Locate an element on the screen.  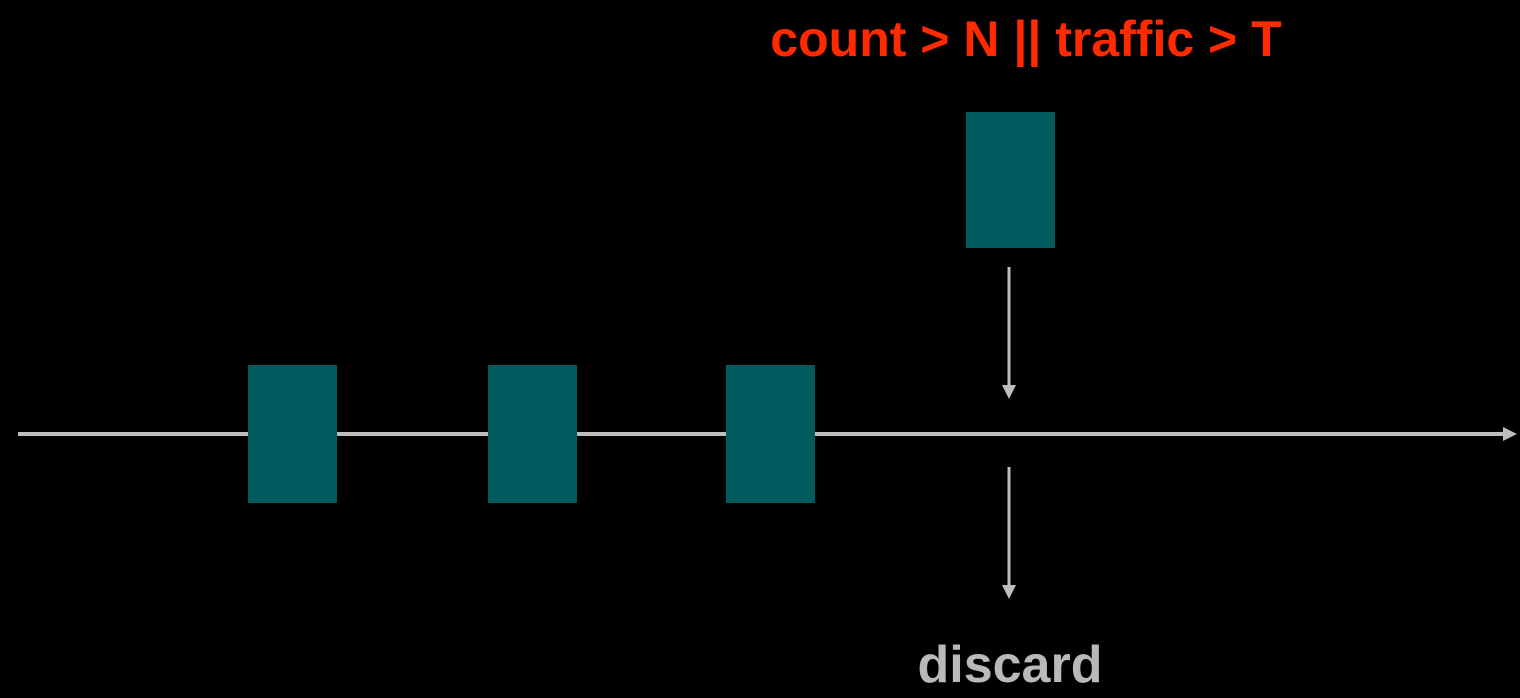
arriving-packet is located at coordinates (1010, 180).